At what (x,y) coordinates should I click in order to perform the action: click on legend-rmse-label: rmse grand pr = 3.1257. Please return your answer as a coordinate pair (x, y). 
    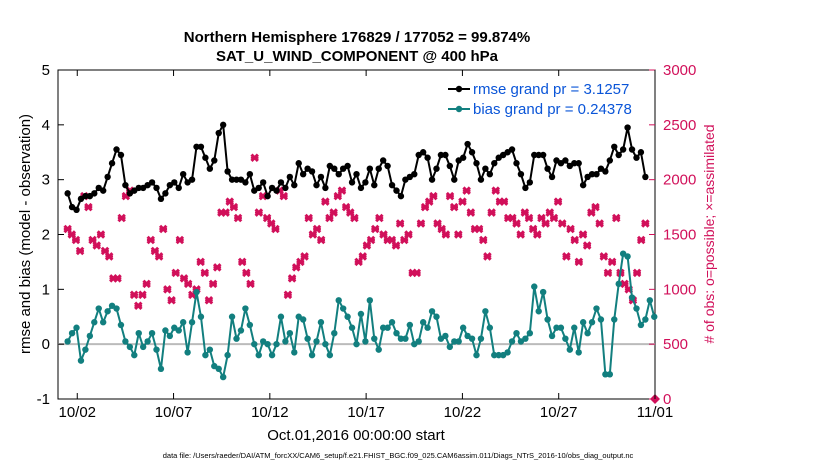
    Looking at the image, I should click on (551, 89).